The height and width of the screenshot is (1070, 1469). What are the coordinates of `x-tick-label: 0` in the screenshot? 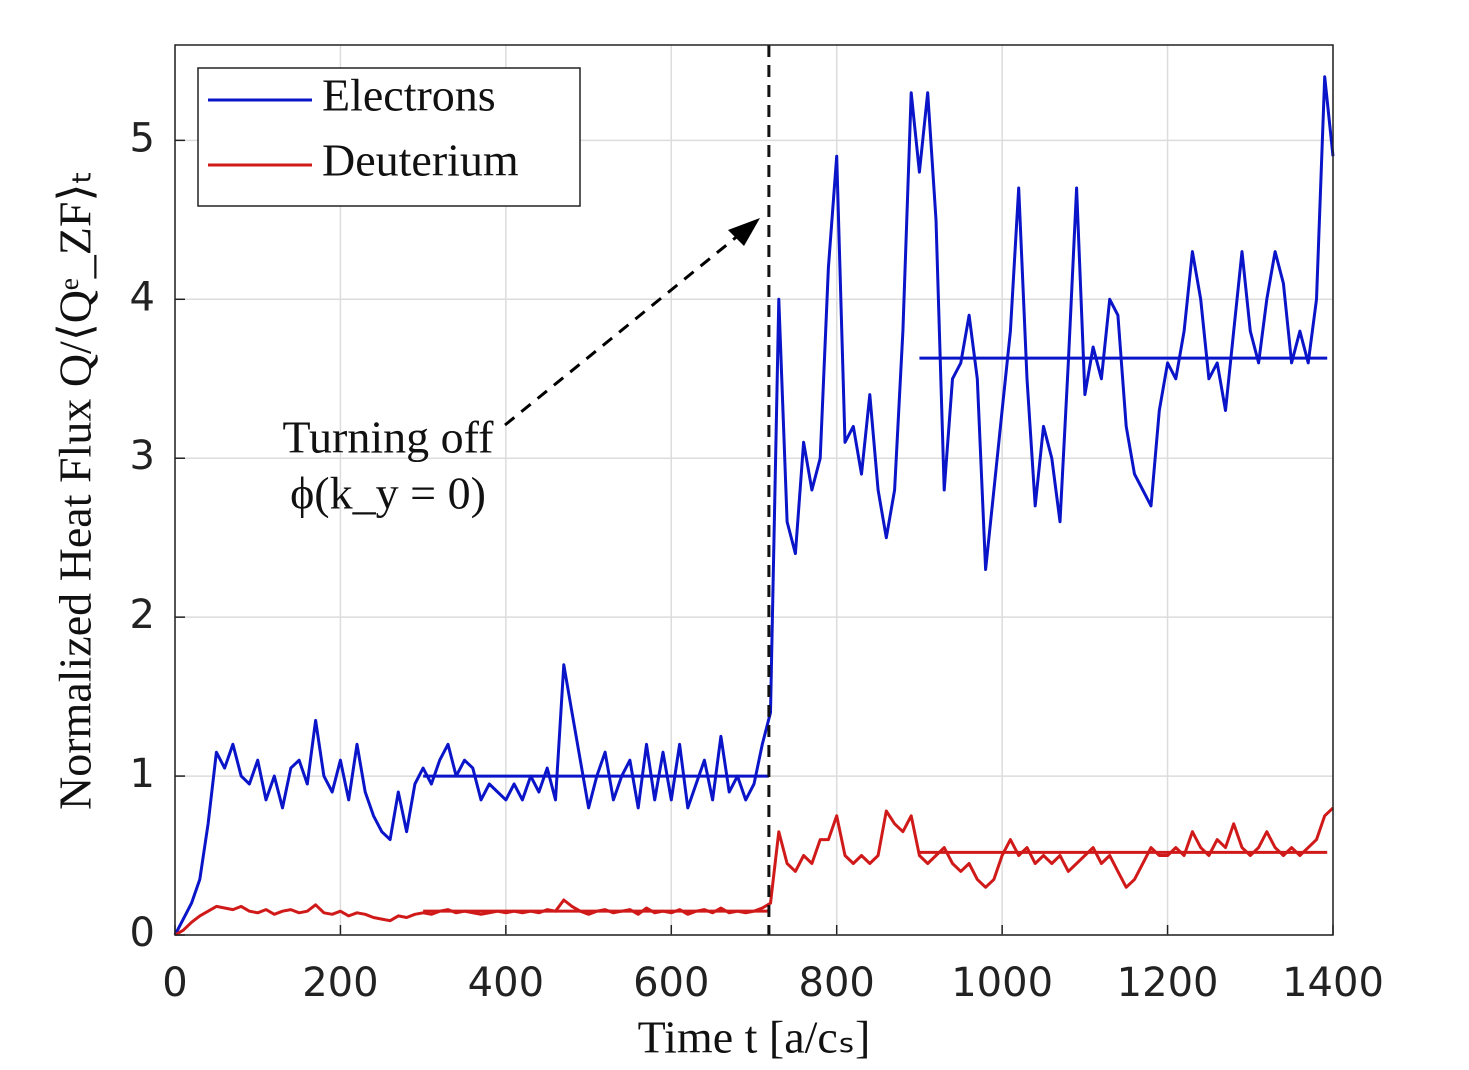 It's located at (174, 983).